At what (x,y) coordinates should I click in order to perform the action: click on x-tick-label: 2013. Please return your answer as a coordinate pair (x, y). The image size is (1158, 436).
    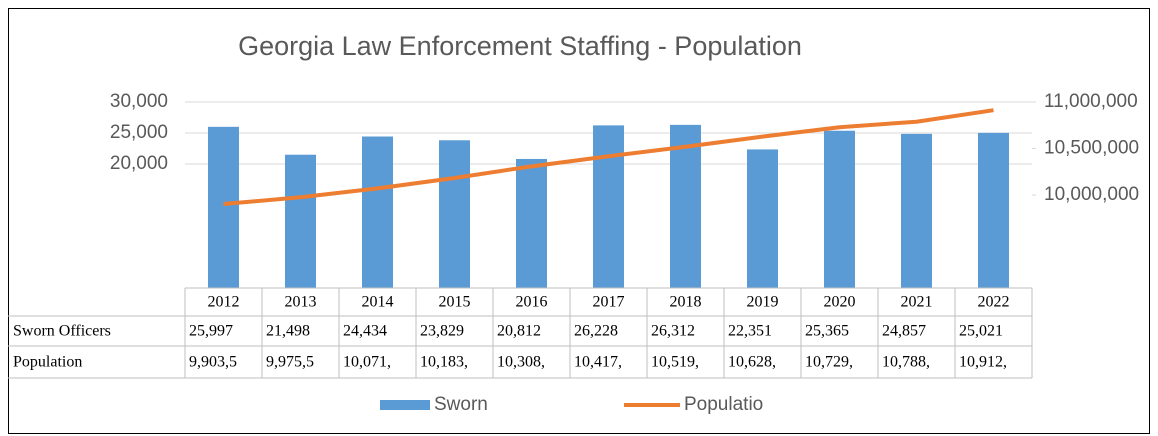
    Looking at the image, I should click on (301, 302).